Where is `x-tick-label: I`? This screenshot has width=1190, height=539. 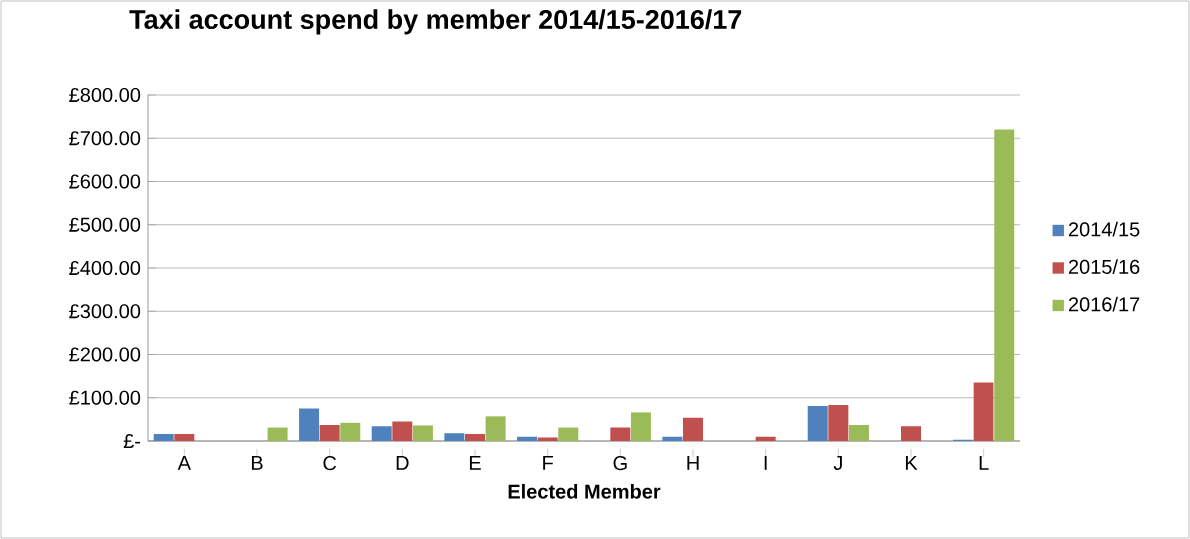 x-tick-label: I is located at coordinates (765, 463).